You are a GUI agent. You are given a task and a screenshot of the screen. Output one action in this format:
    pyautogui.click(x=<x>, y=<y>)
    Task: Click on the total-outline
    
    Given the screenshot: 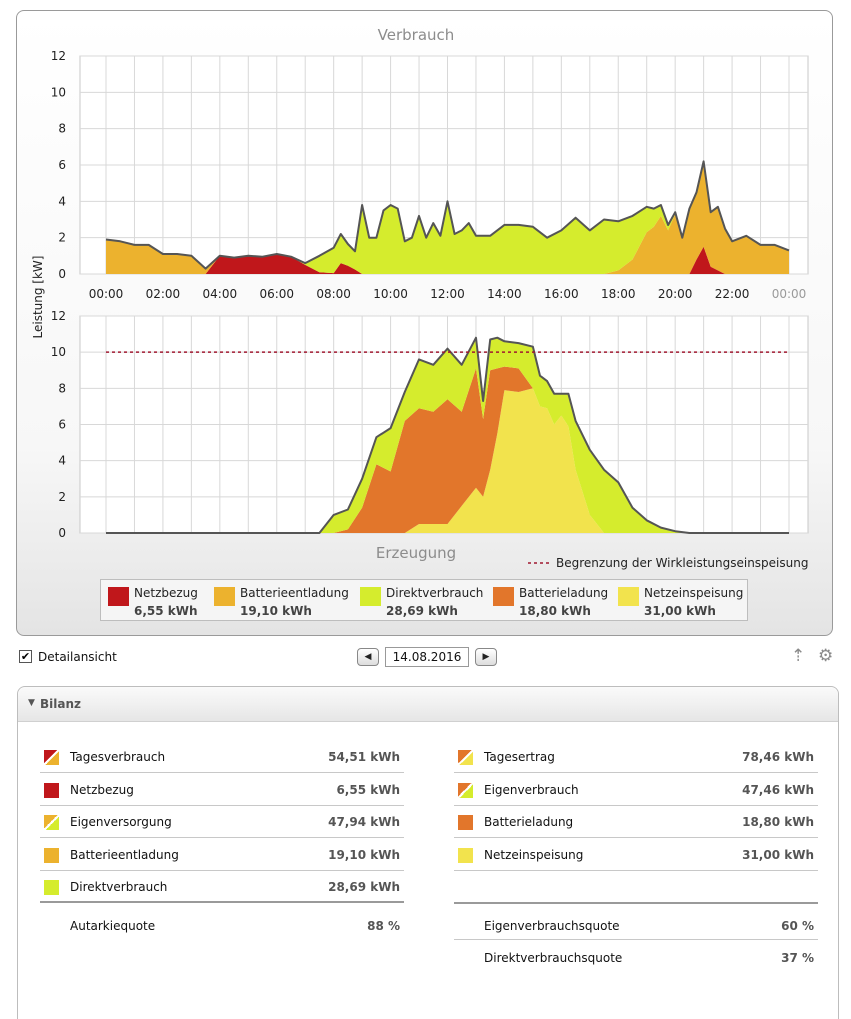 What is the action you would take?
    pyautogui.click(x=447, y=215)
    